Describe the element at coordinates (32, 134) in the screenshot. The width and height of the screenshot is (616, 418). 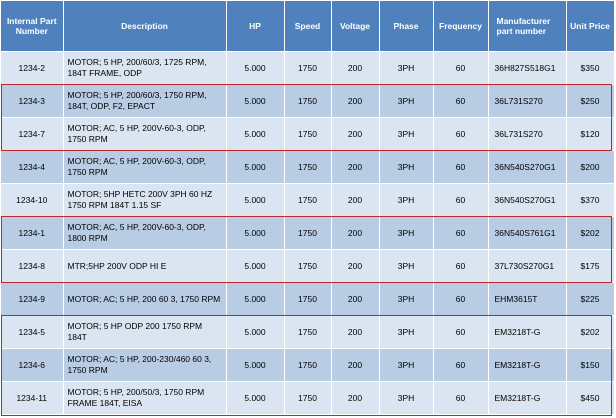
I see `cell-part-number: 1234-7` at that location.